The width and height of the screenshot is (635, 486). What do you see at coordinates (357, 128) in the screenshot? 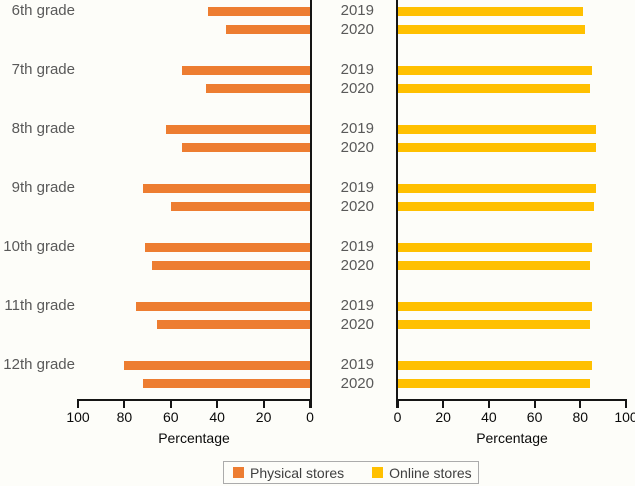
I see `year-label-8th-grade-2019: 2019` at bounding box center [357, 128].